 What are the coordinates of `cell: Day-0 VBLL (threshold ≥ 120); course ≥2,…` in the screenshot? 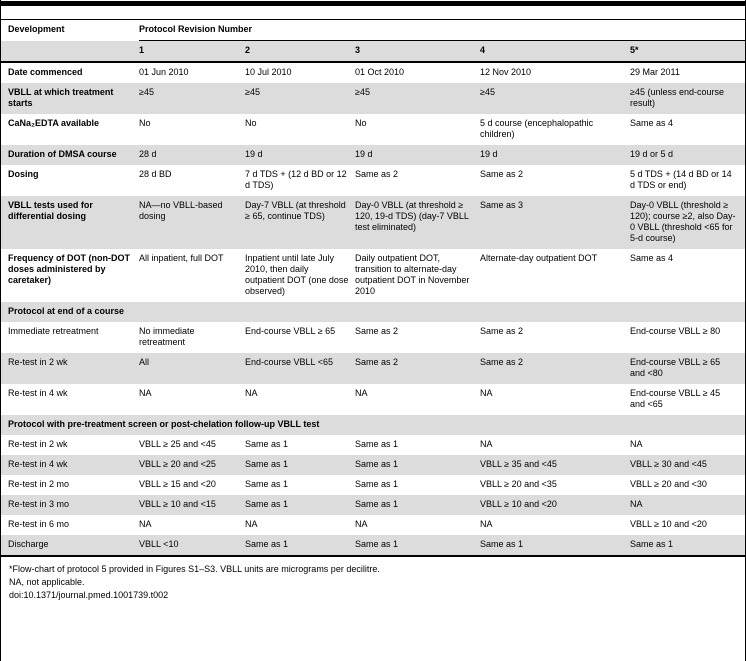 It's located at (683, 221).